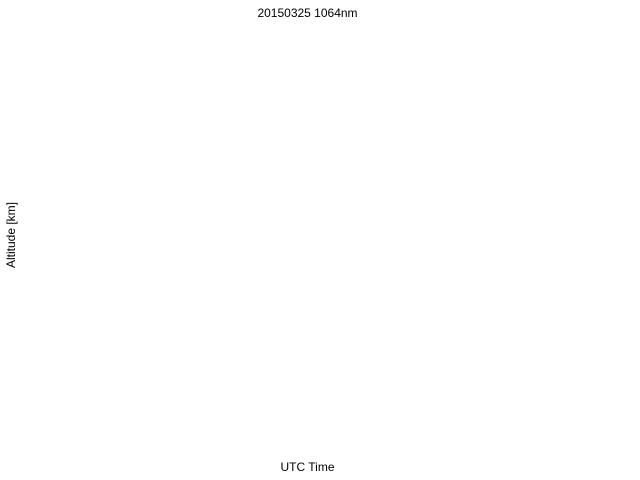 The image size is (640, 480). I want to click on colorbar-canvas, so click(602, 248).